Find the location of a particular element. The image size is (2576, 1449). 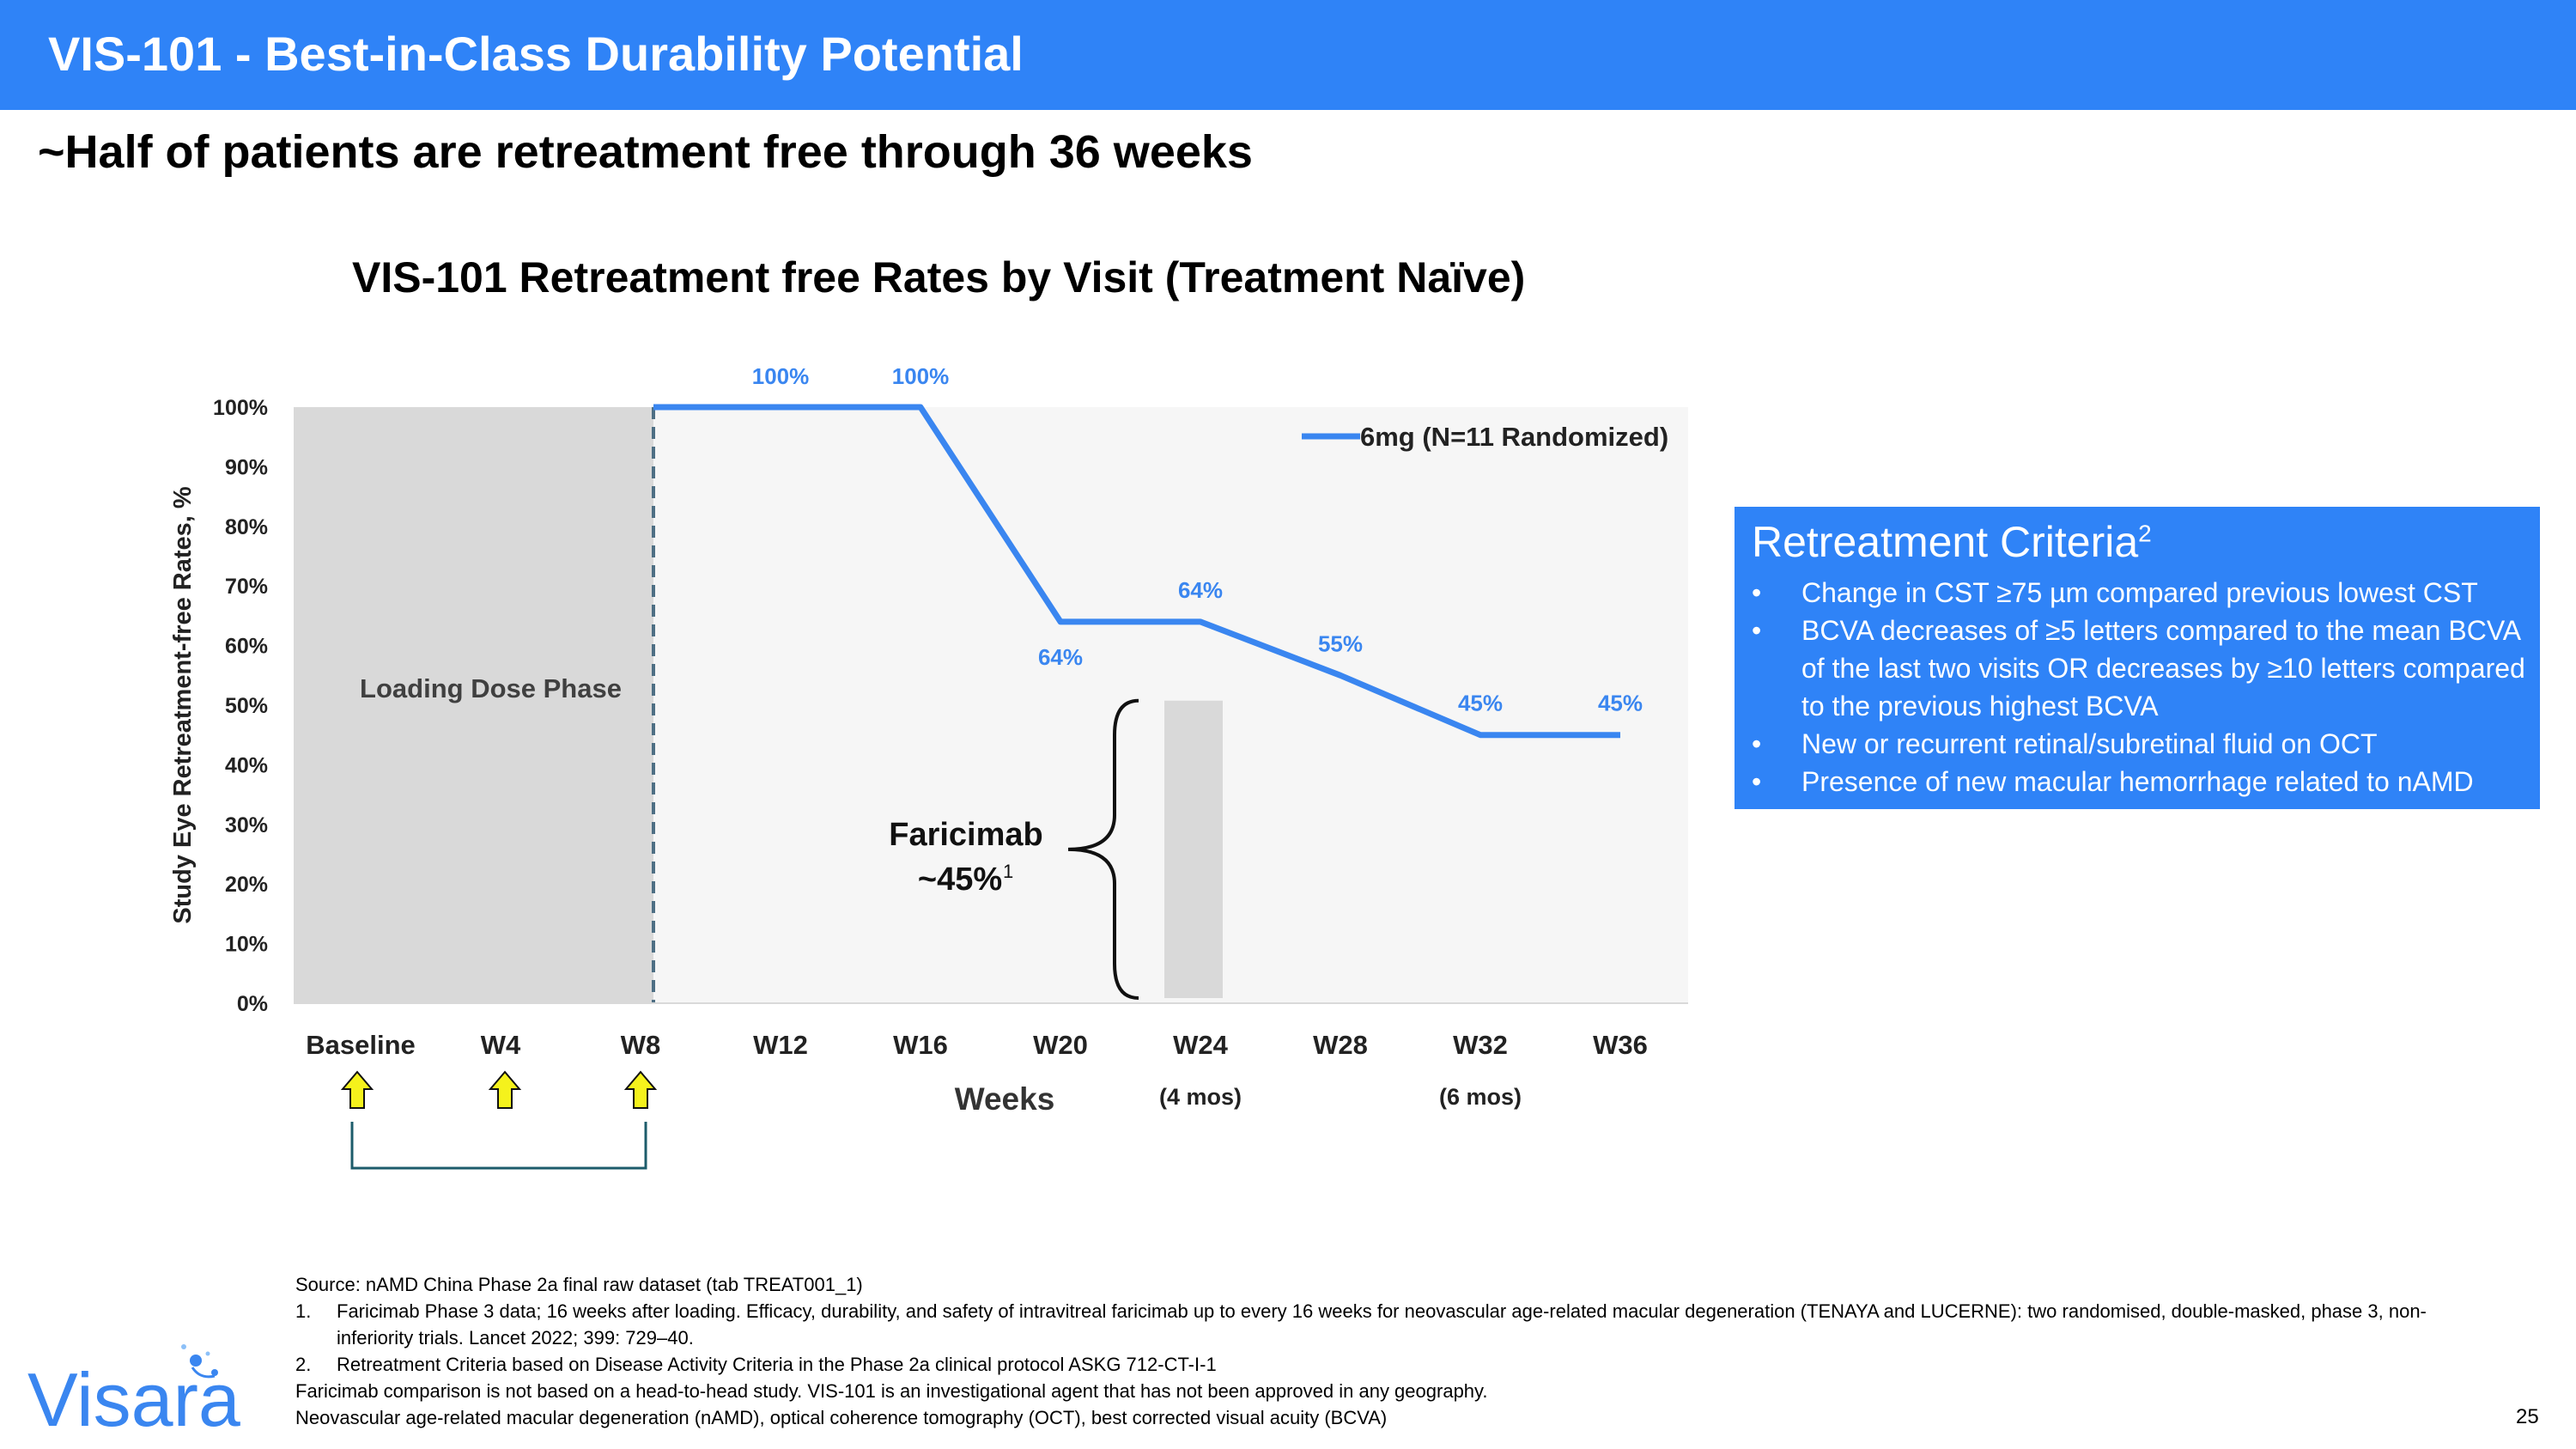

criteria-title: Retreatment Criteria2 is located at coordinates (1952, 542).